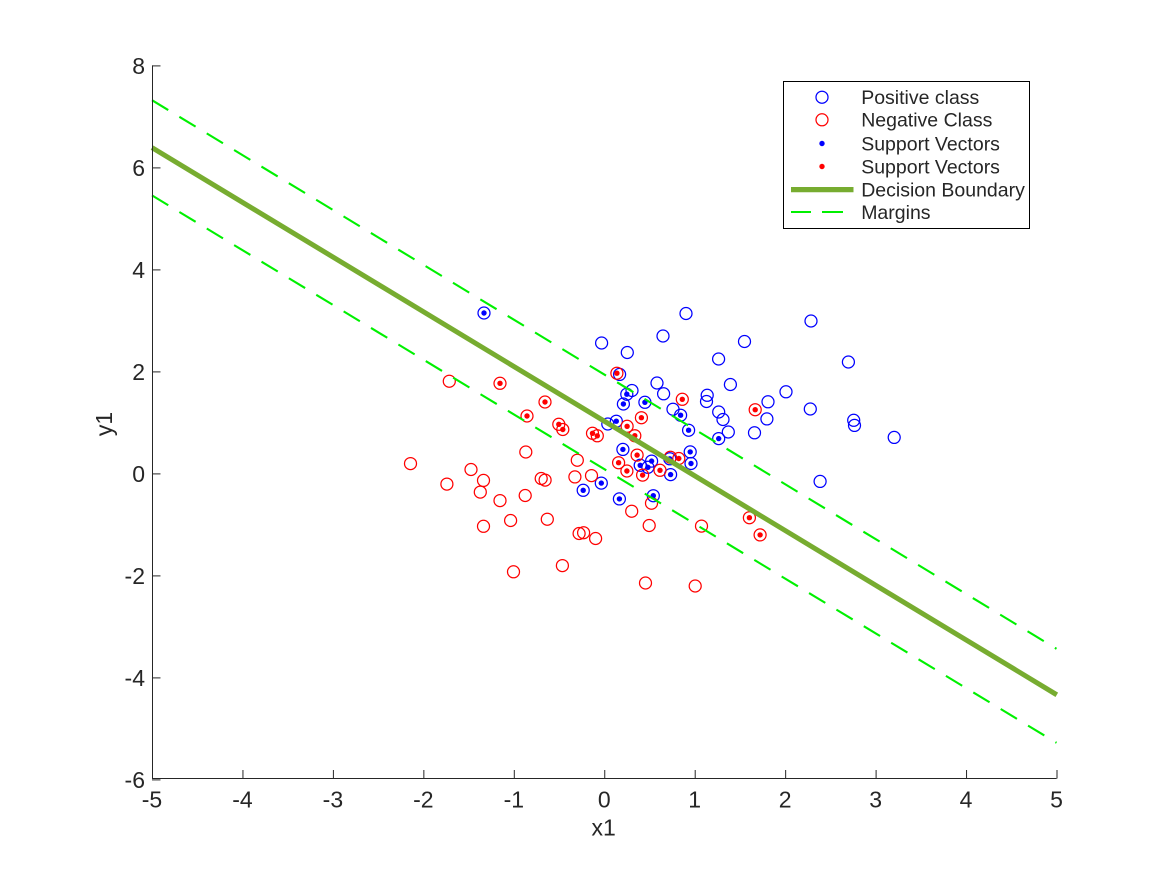 The image size is (1167, 875). Describe the element at coordinates (875, 800) in the screenshot. I see `svg-text: 3` at that location.